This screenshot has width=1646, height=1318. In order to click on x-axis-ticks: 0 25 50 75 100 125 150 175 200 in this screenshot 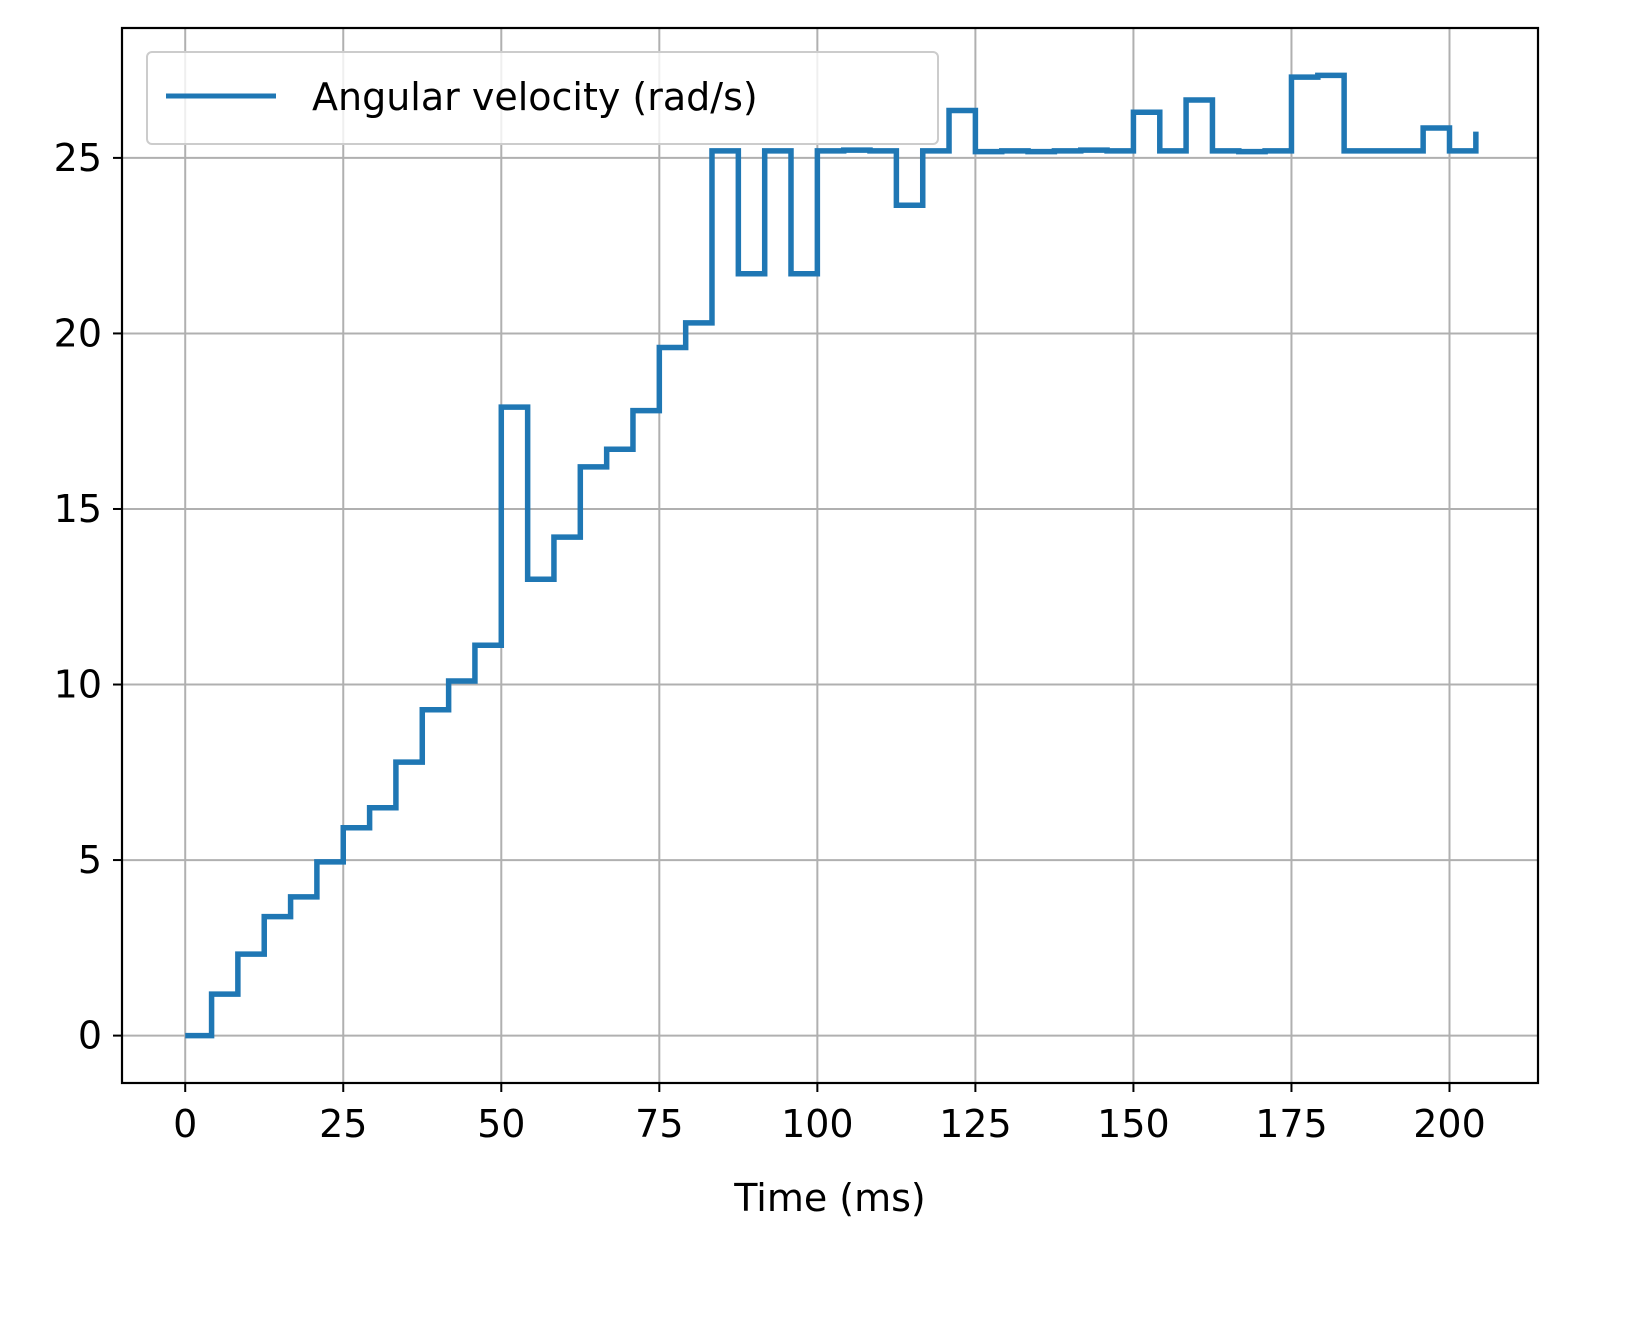, I will do `click(829, 1114)`.